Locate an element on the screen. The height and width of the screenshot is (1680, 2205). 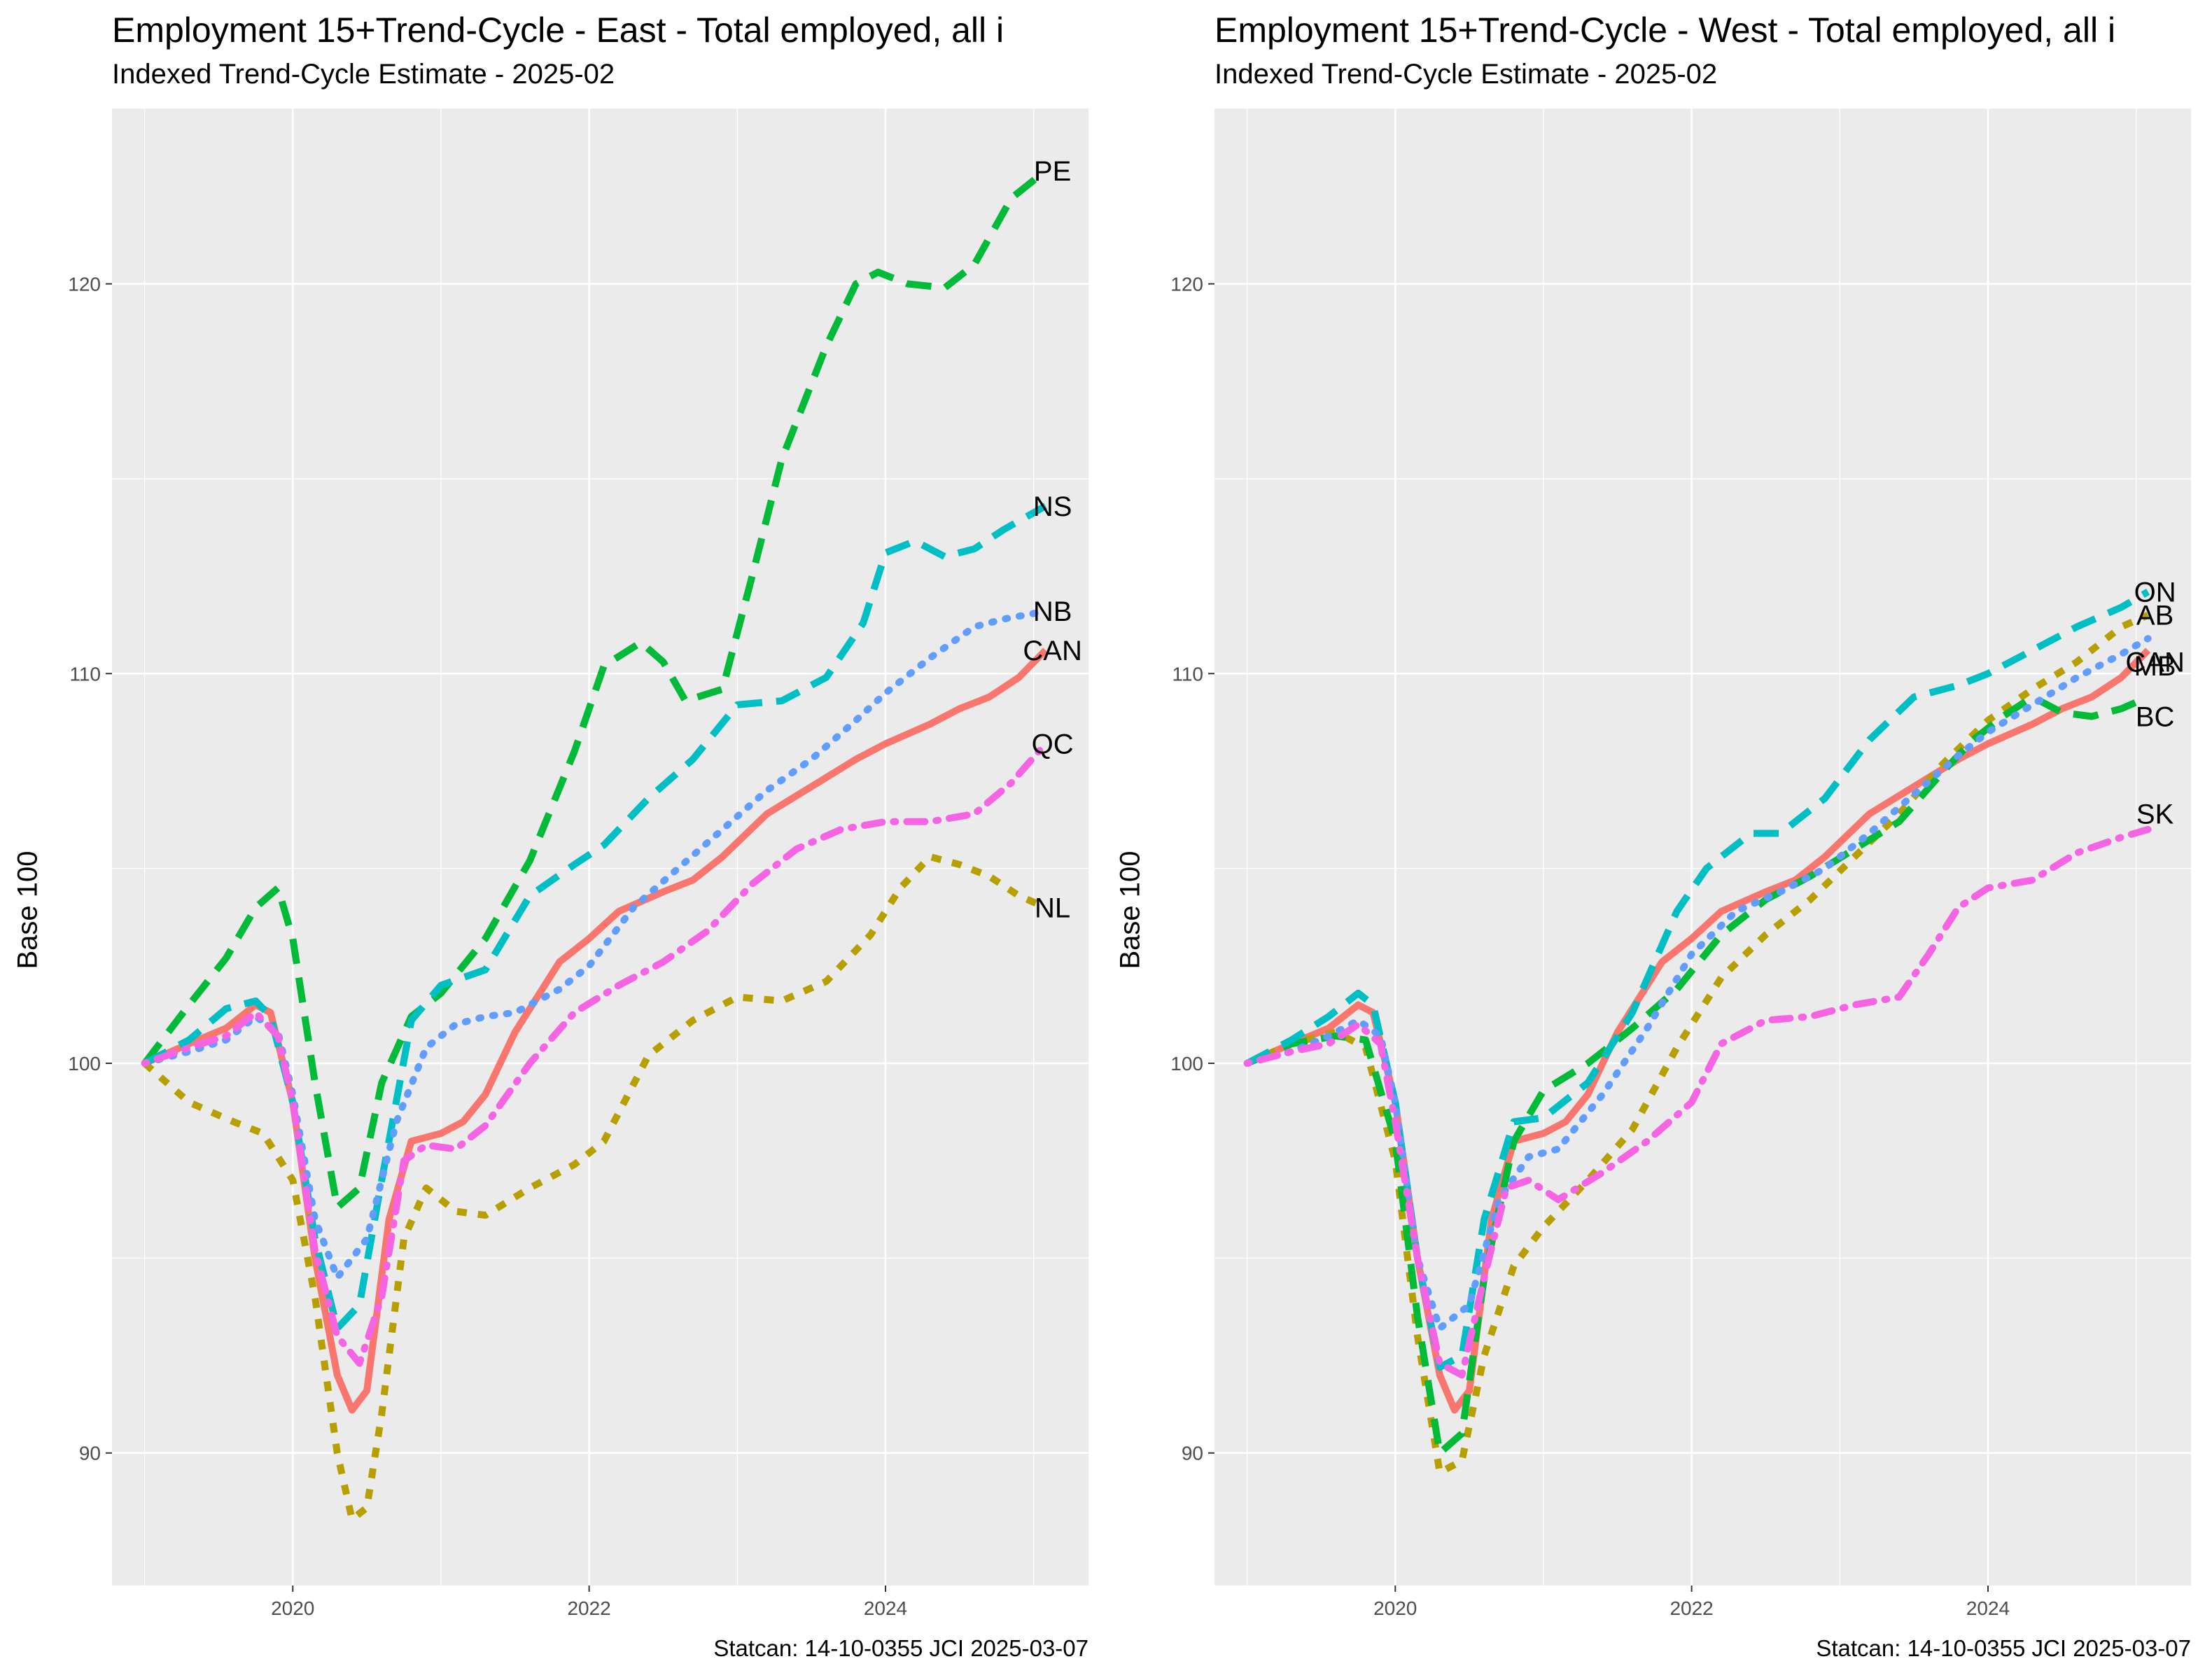
series-end-label: MB is located at coordinates (2155, 666).